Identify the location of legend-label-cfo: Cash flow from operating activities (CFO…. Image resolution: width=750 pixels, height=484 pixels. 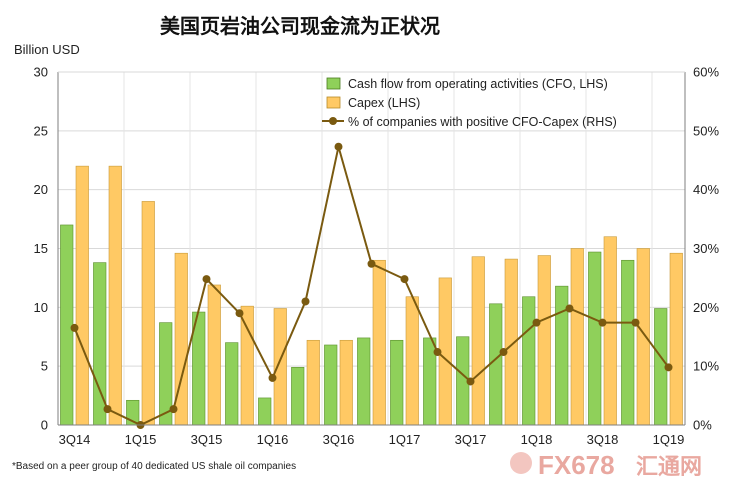
(478, 84).